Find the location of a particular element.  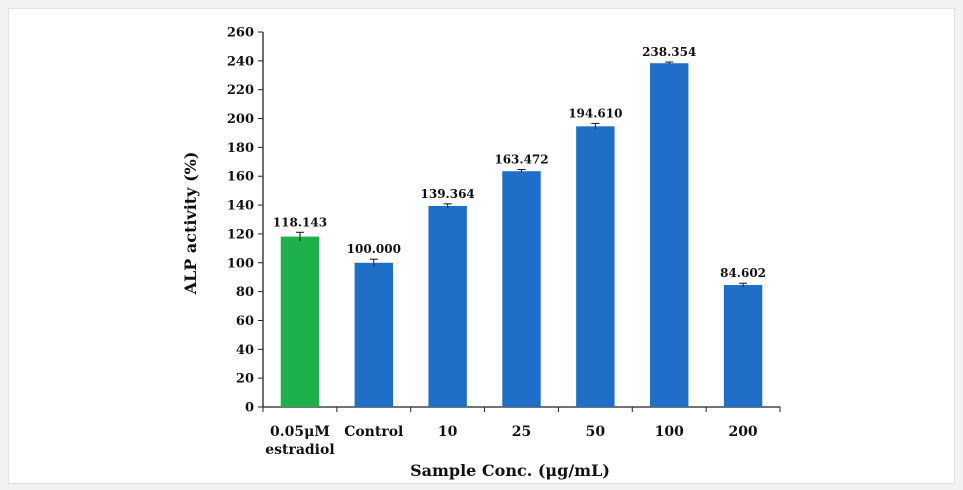

y-tick-label: 80 is located at coordinates (245, 292).